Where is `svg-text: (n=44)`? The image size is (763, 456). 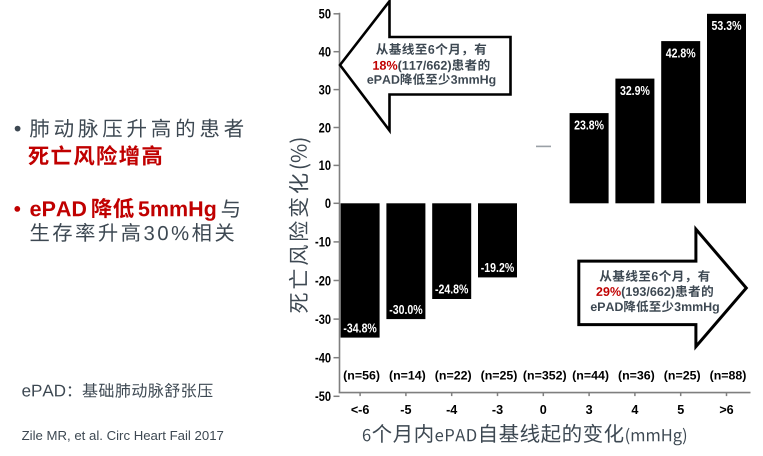
svg-text: (n=44) is located at coordinates (590, 375).